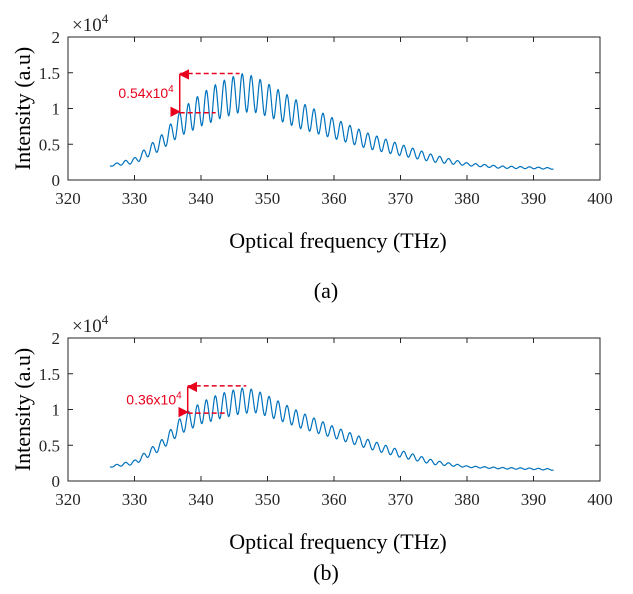 Image resolution: width=633 pixels, height=594 pixels. I want to click on annotation-label: 0.54x104, so click(146, 92).